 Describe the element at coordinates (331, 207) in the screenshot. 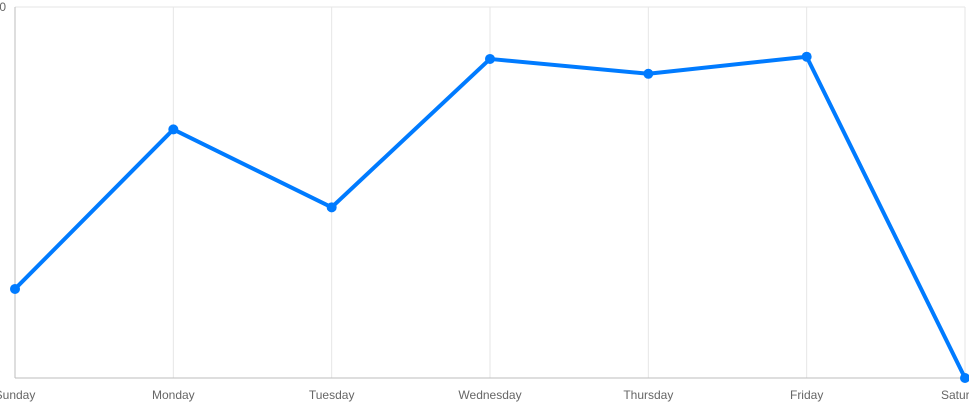

I see `data-point-tuesday` at that location.